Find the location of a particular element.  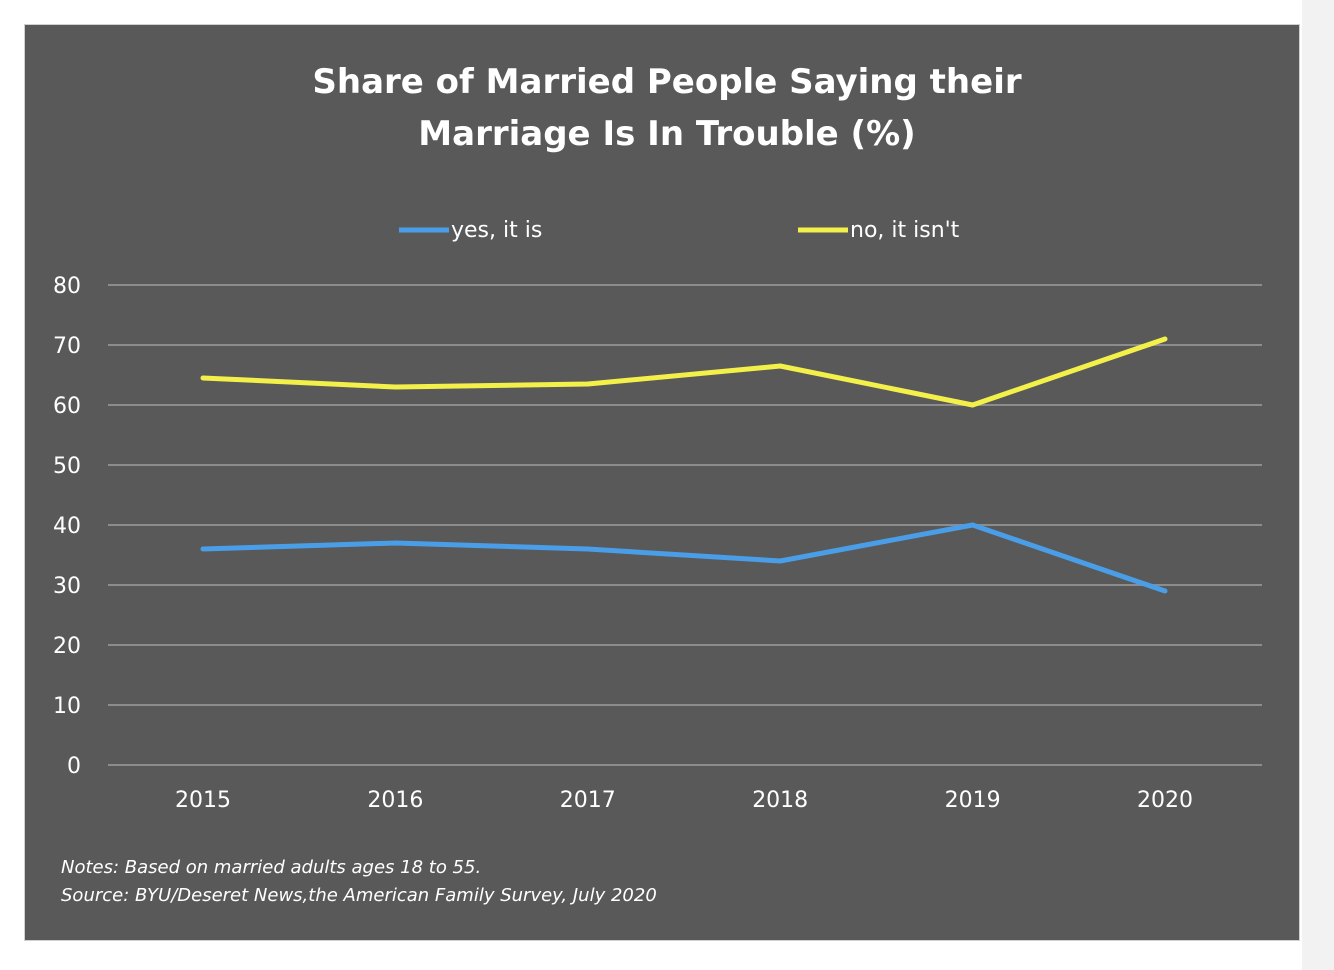

x-axis-tick-labels: 2015 2016 2017 2018 2019 2020 is located at coordinates (684, 800).